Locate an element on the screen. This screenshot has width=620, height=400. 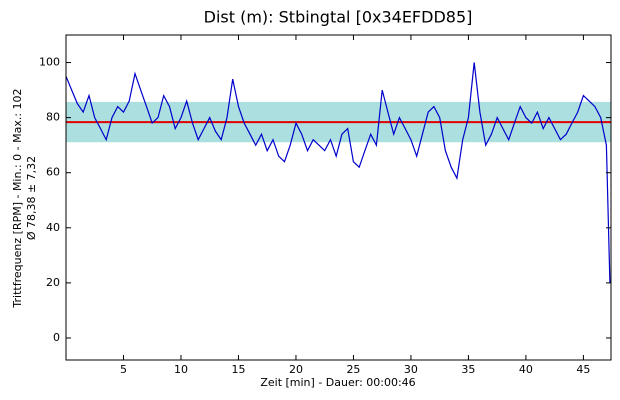
x-tick-label: 45 is located at coordinates (583, 369).